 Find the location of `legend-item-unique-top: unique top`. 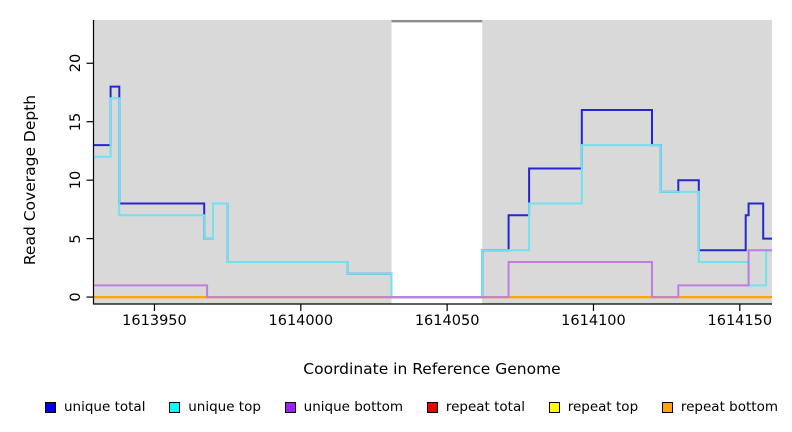

legend-item-unique-top: unique top is located at coordinates (215, 407).